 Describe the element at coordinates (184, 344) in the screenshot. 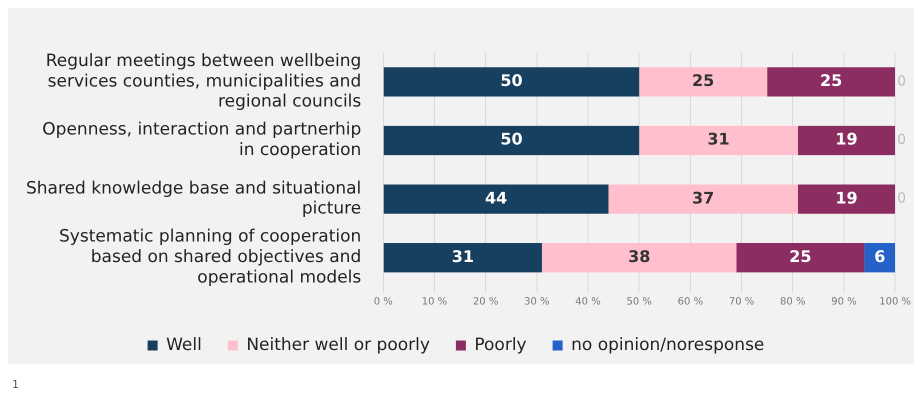

I see `legend-label: Well` at that location.